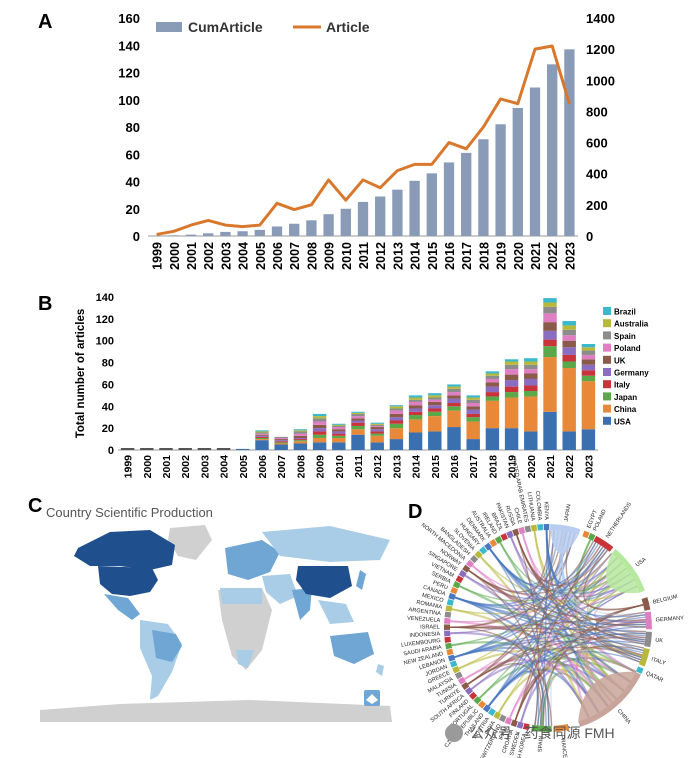 This screenshot has width=692, height=758. Describe the element at coordinates (381, 256) in the screenshot. I see `panel-a-x-tick-label: 2012` at that location.